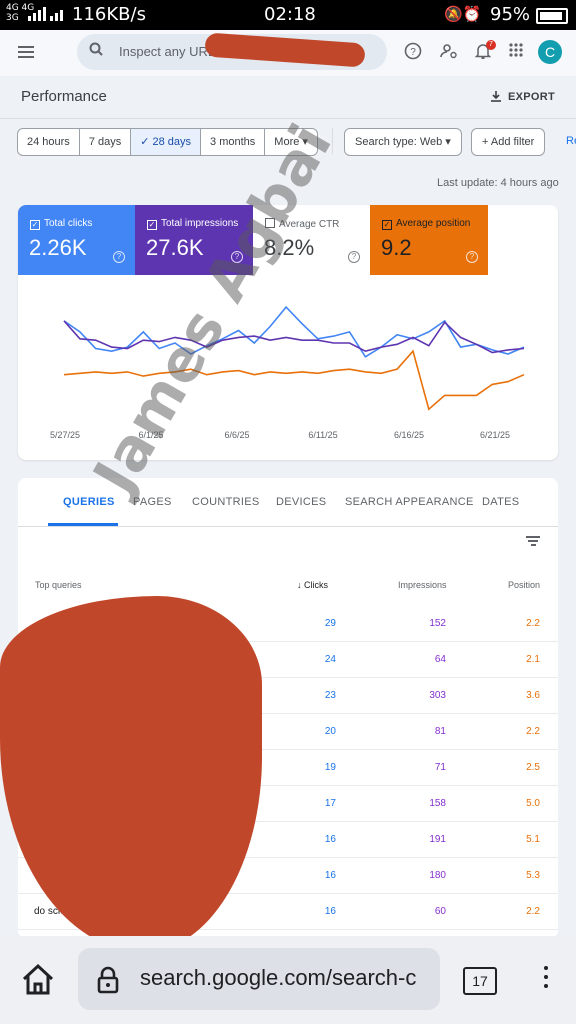 The width and height of the screenshot is (576, 1024). I want to click on clicks-cell: 24, so click(330, 659).